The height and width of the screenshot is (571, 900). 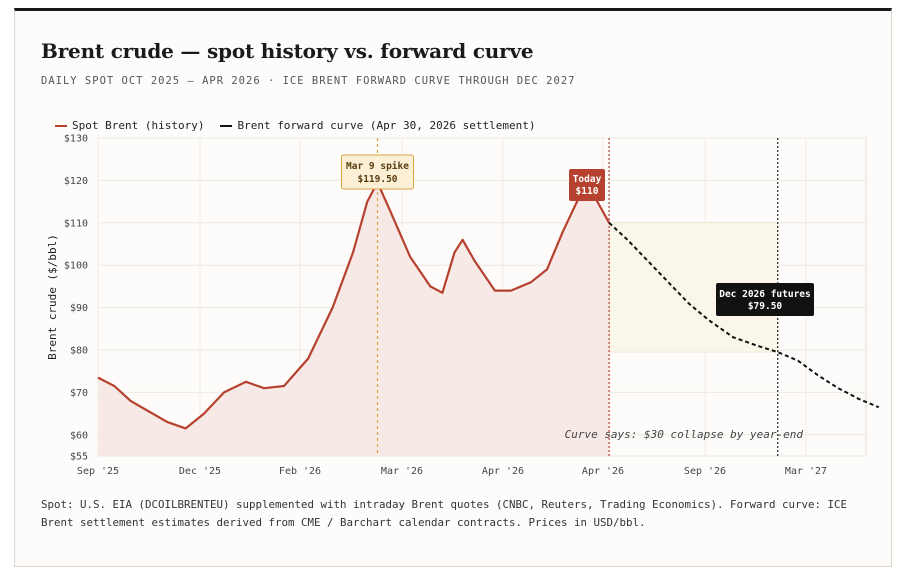 What do you see at coordinates (52, 297) in the screenshot?
I see `y-axis-label: Brent crude ($/bbl)` at bounding box center [52, 297].